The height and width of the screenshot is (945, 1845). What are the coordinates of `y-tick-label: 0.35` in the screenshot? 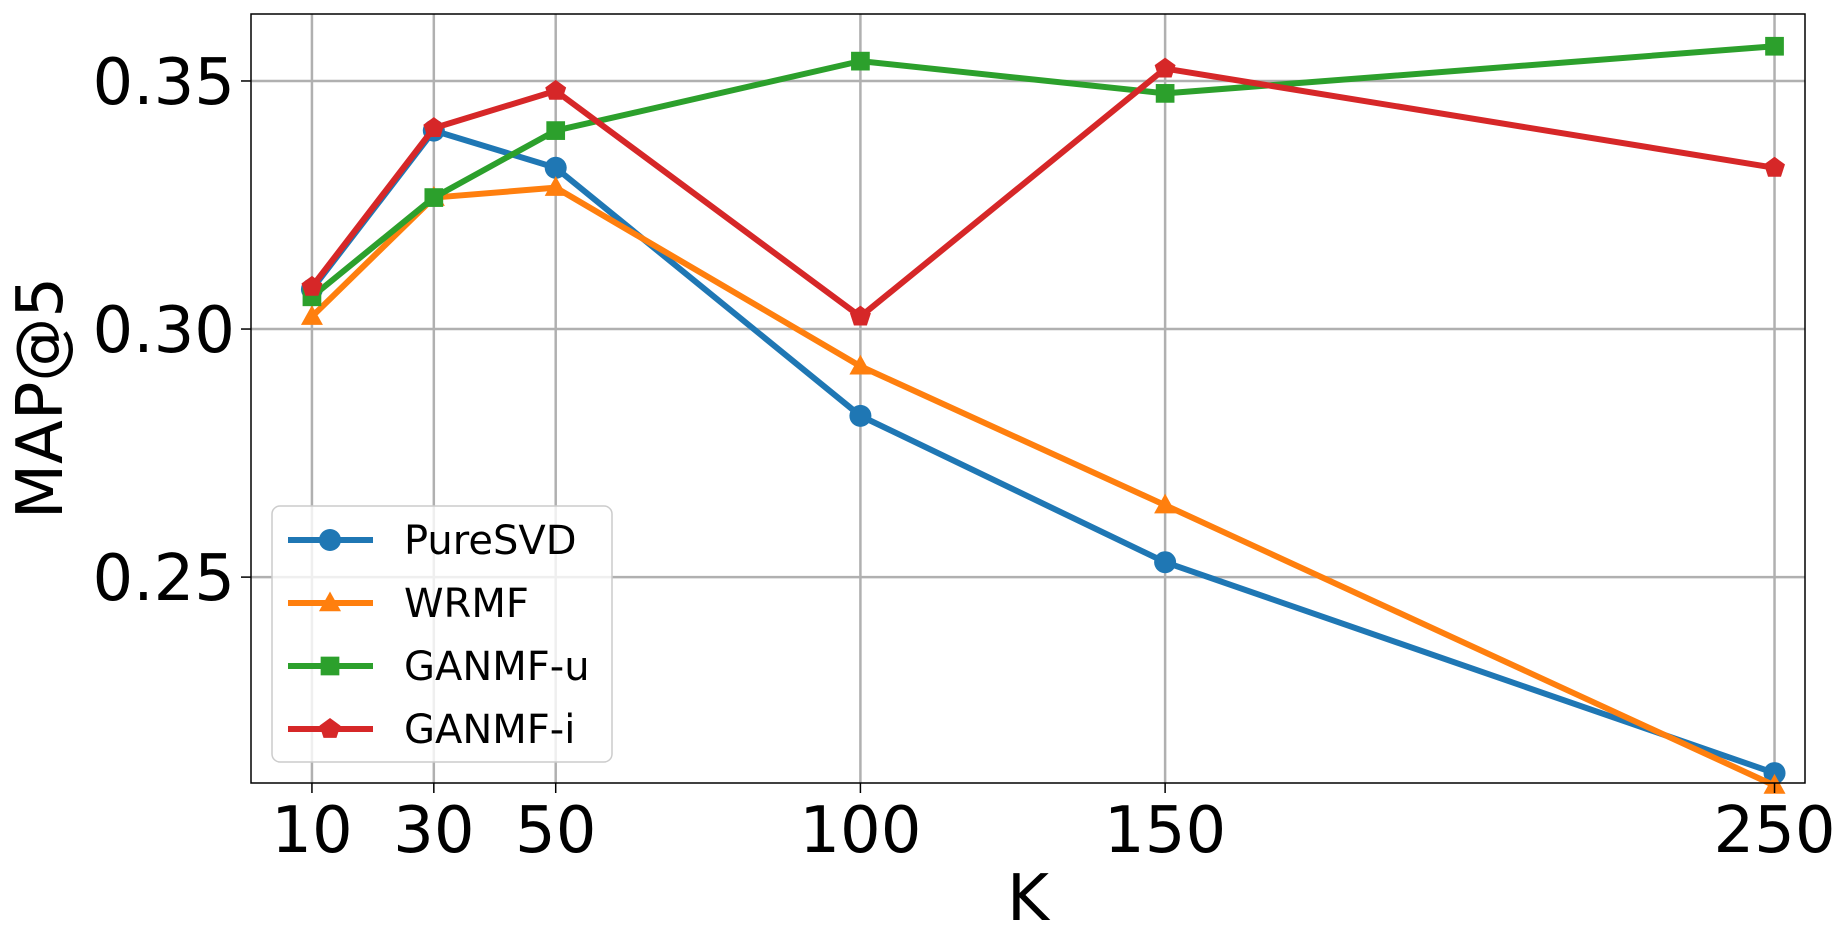 It's located at (164, 83).